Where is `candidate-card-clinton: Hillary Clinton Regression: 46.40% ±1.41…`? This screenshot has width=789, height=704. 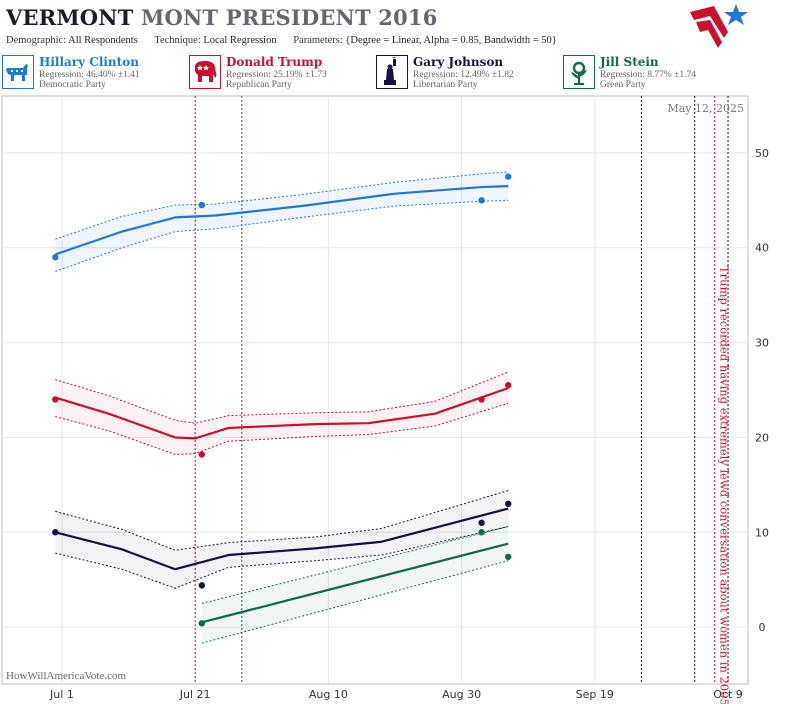
candidate-card-clinton: Hillary Clinton Regression: 46.40% ±1.41… is located at coordinates (93, 73).